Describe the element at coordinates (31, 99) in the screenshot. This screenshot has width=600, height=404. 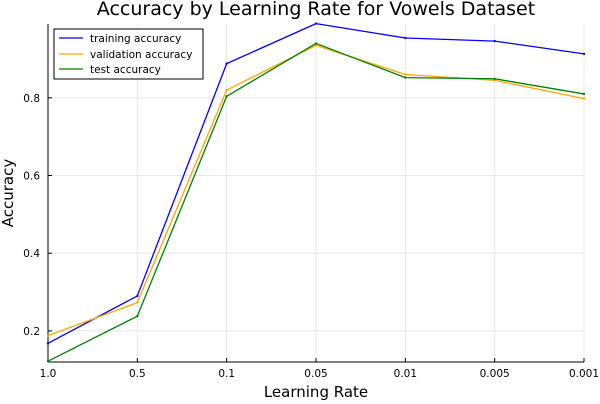
I see `y-tick-label: 0.8` at that location.